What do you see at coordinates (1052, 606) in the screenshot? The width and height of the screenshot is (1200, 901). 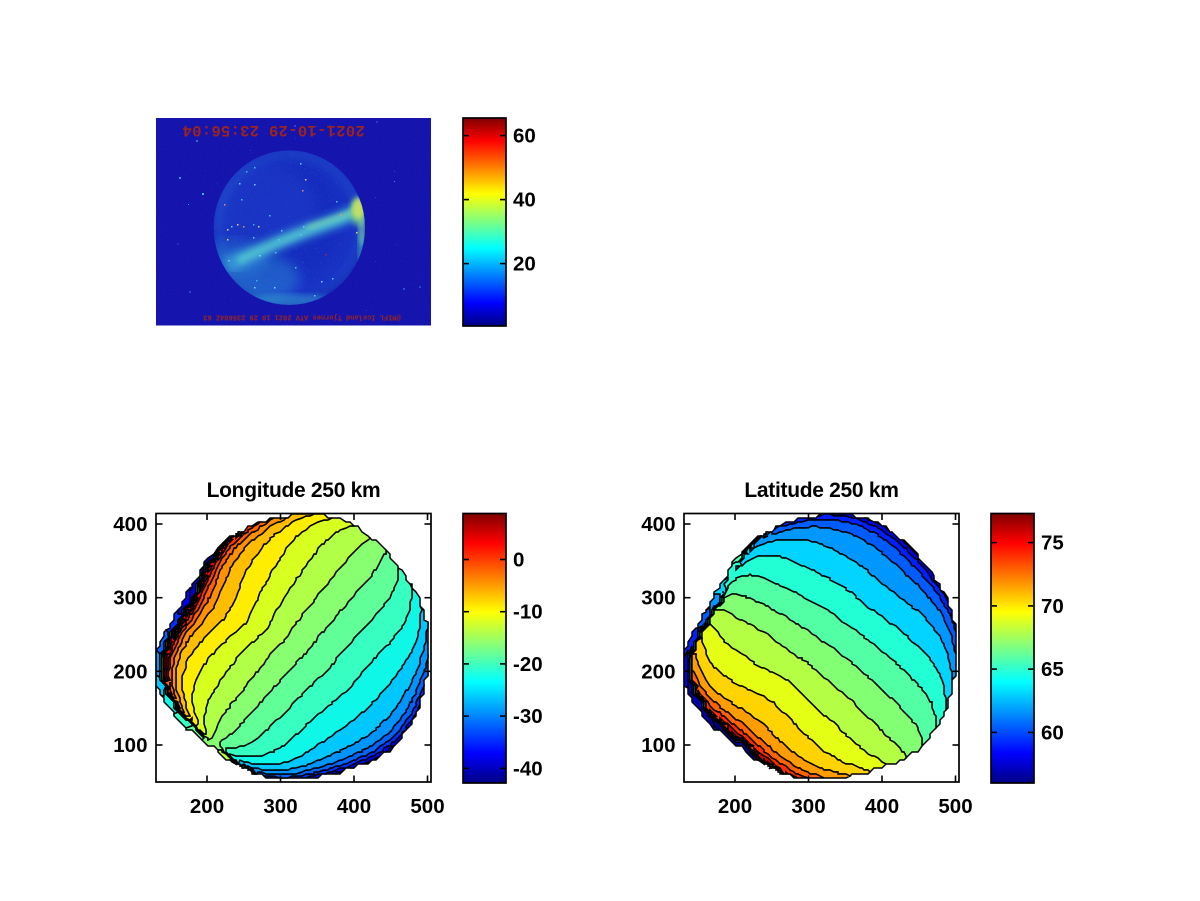 I see `svg-text: 70` at bounding box center [1052, 606].